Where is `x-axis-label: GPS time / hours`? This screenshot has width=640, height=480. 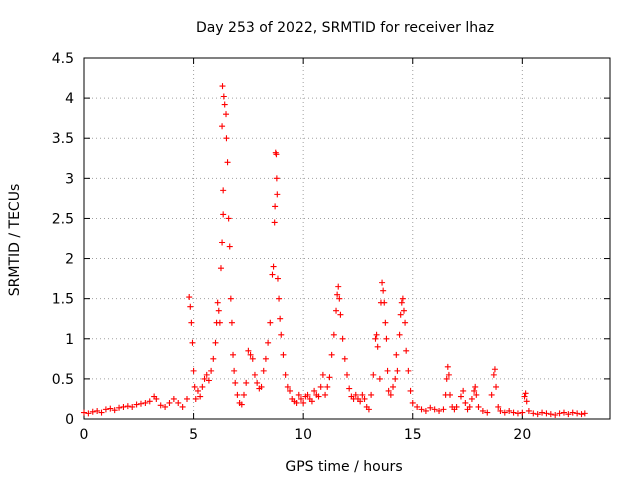
x-axis-label: GPS time / hours is located at coordinates (343, 467).